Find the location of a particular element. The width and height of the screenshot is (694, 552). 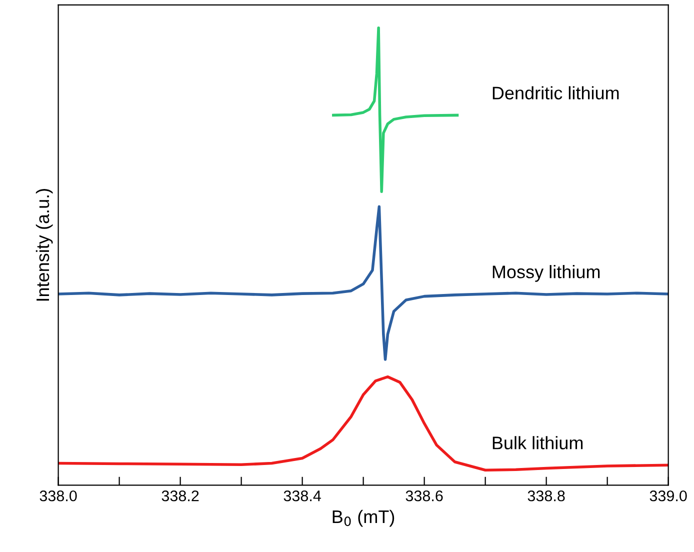

x-tick-label: 338.2 is located at coordinates (180, 496).